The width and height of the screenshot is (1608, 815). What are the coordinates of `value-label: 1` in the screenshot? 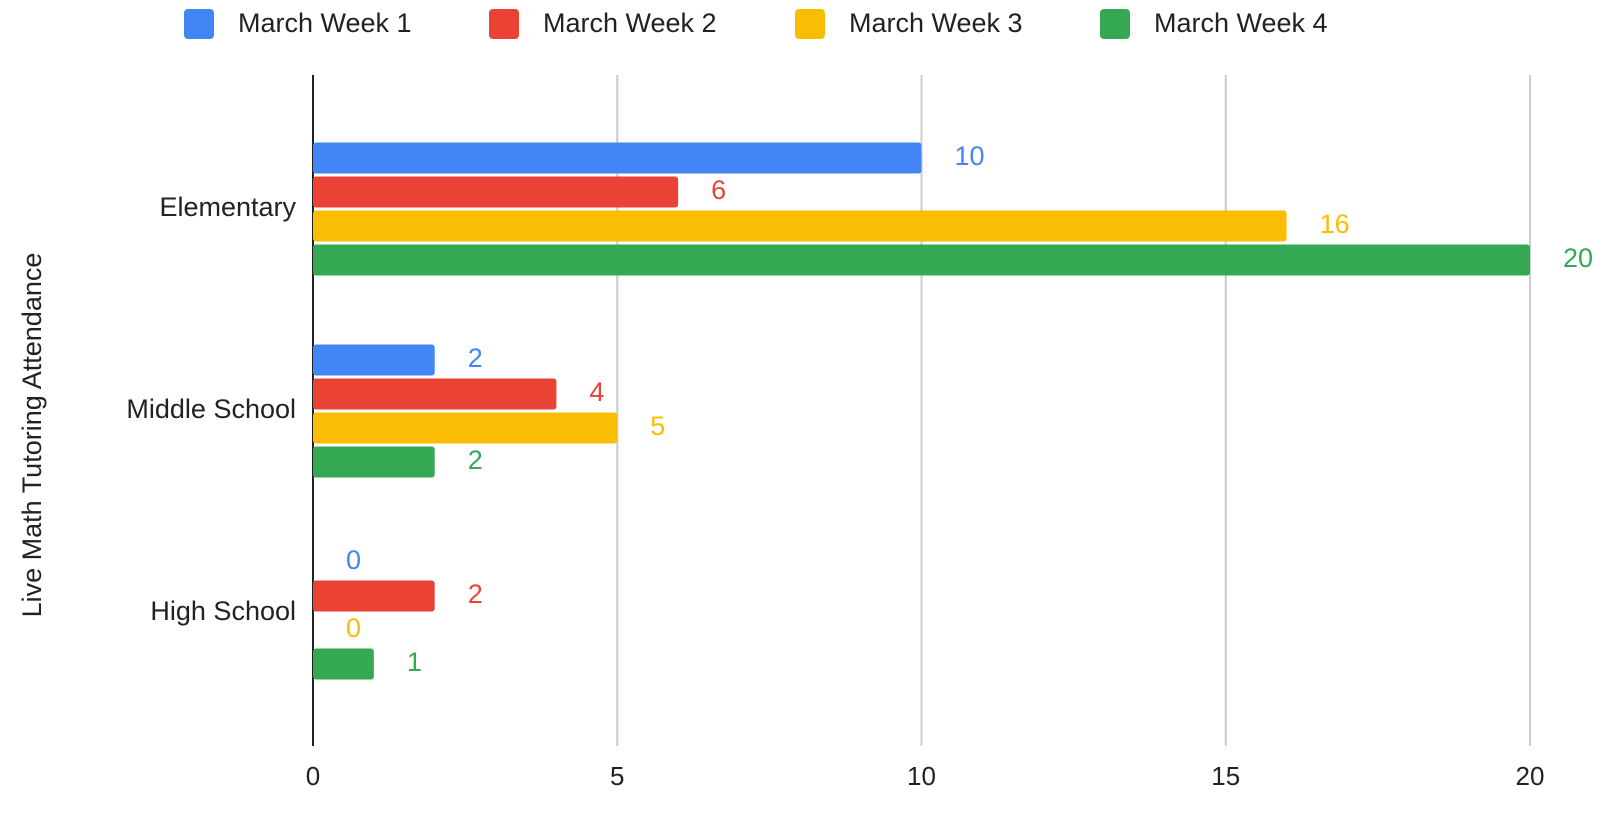 It's located at (414, 662).